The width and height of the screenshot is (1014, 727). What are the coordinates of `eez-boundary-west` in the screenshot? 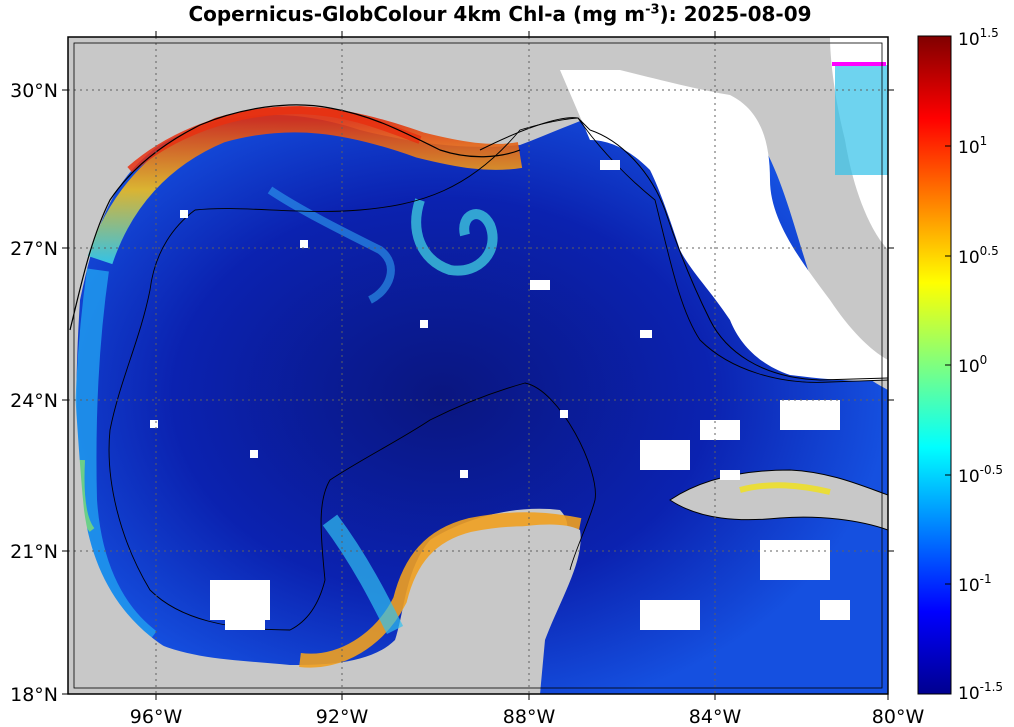 It's located at (217, 420).